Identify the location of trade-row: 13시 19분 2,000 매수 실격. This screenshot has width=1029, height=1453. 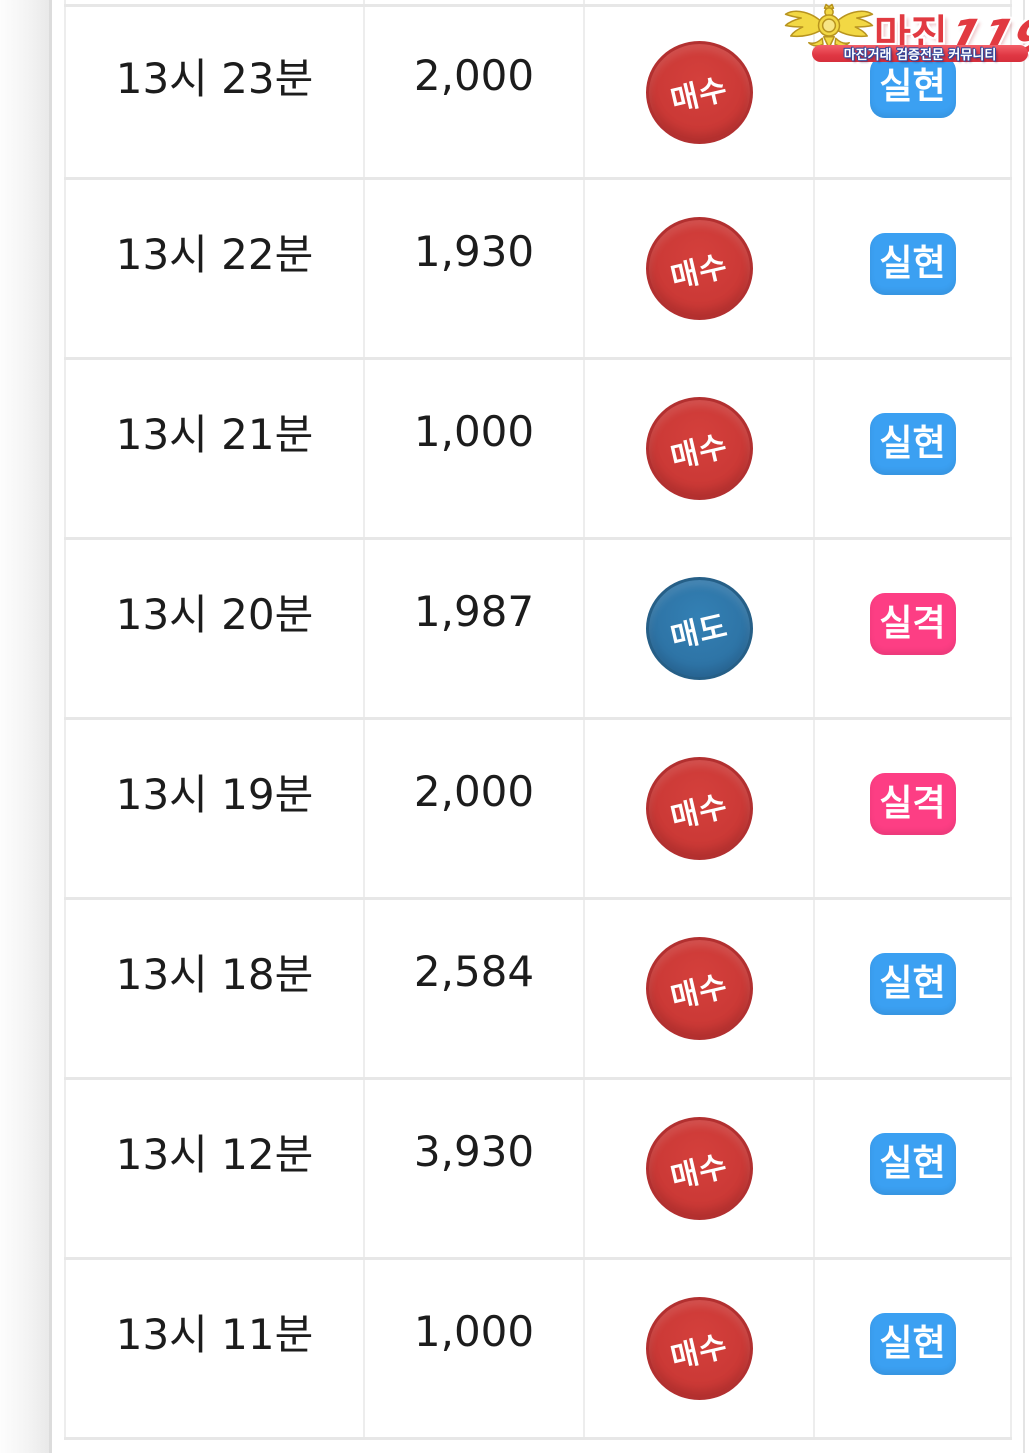
(538, 808).